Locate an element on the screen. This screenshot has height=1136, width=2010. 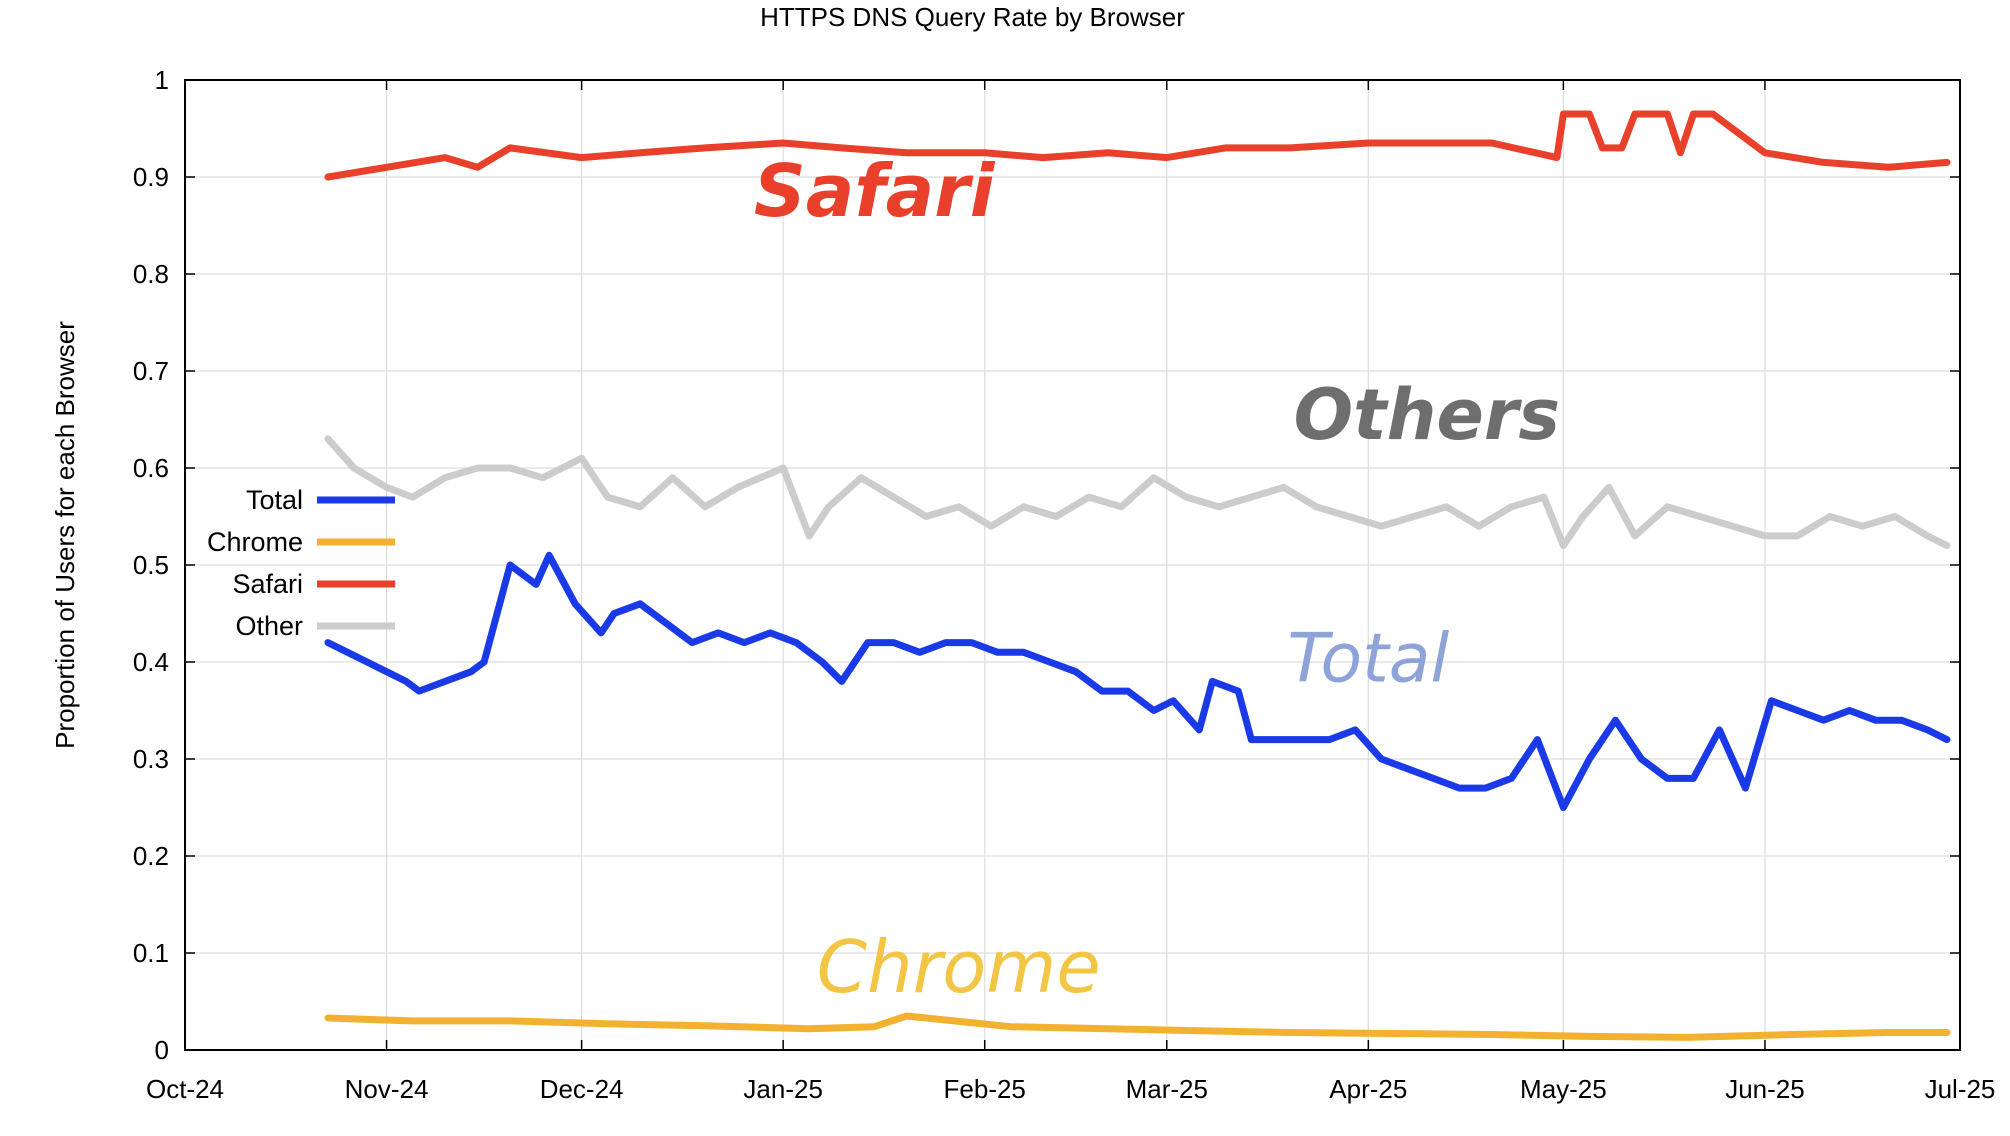
y-tick-label: 0.1 is located at coordinates (151, 953).